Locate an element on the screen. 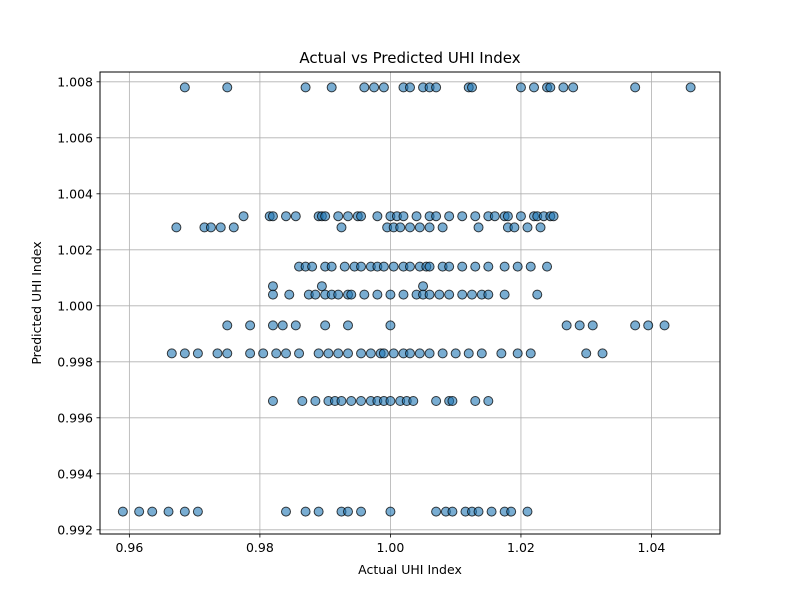 The height and width of the screenshot is (600, 800). y-axis-label: Predicted UHI Index is located at coordinates (36, 302).